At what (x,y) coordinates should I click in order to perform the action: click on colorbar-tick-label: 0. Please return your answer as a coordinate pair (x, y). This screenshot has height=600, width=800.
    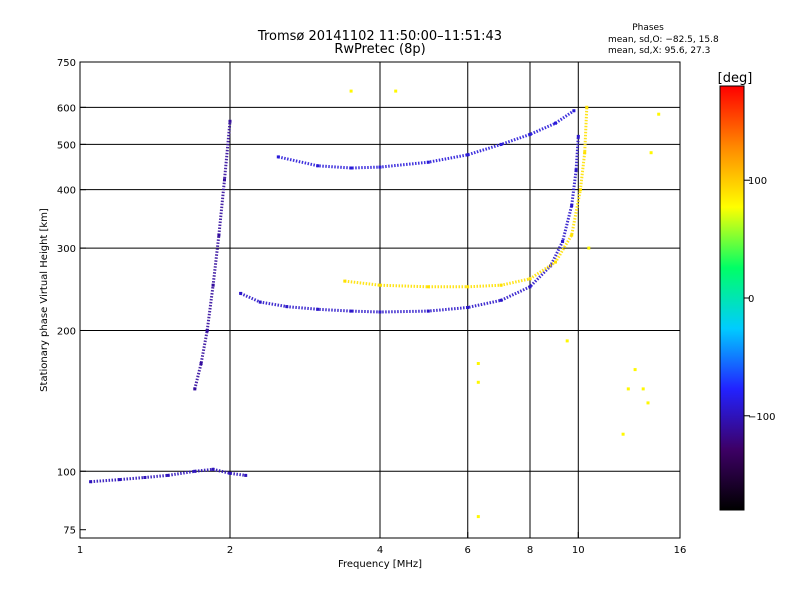
    Looking at the image, I should click on (751, 299).